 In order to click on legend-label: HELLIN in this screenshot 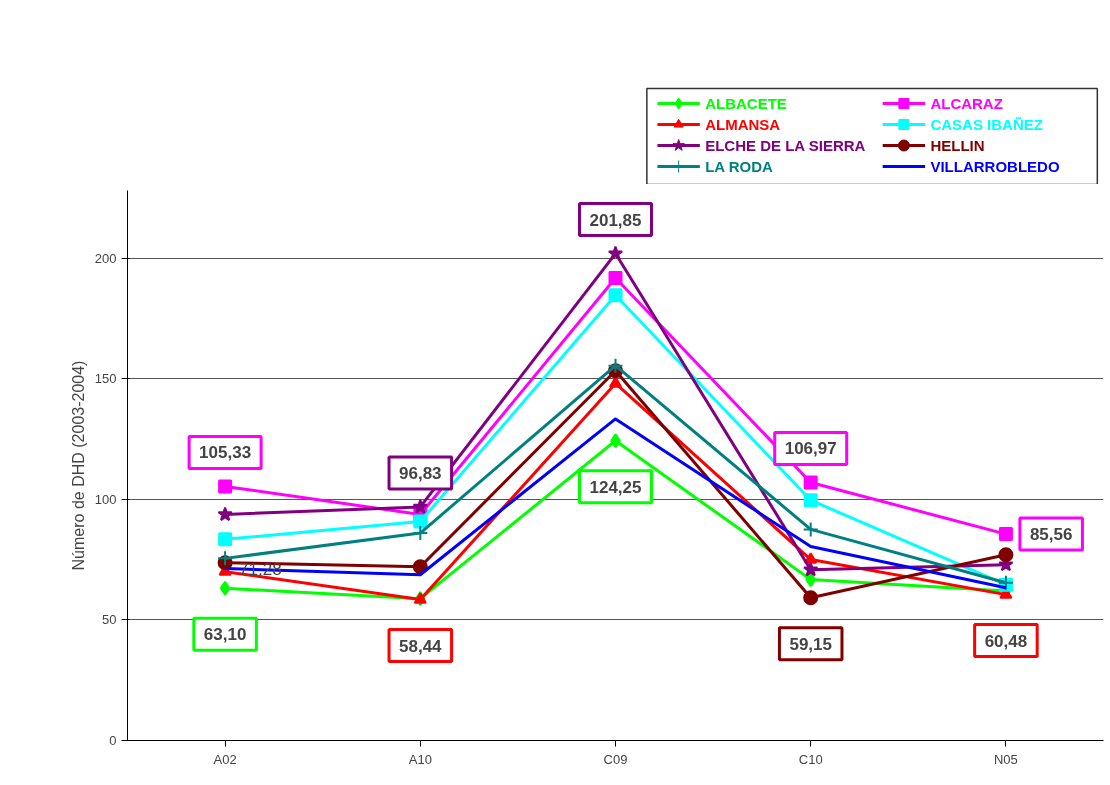, I will do `click(957, 145)`.